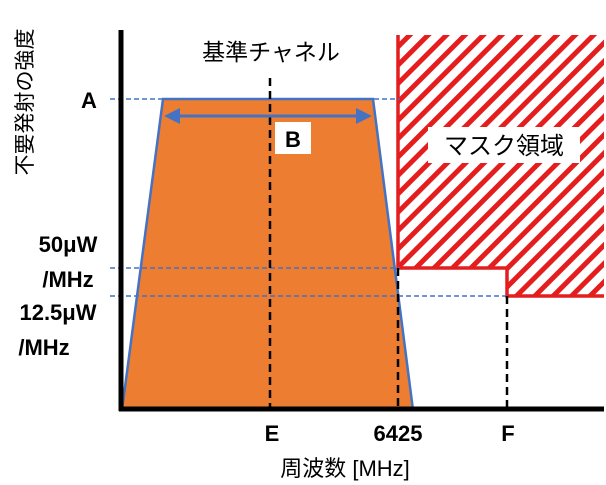 The width and height of the screenshot is (606, 485). I want to click on mask-label-box, so click(504, 145).